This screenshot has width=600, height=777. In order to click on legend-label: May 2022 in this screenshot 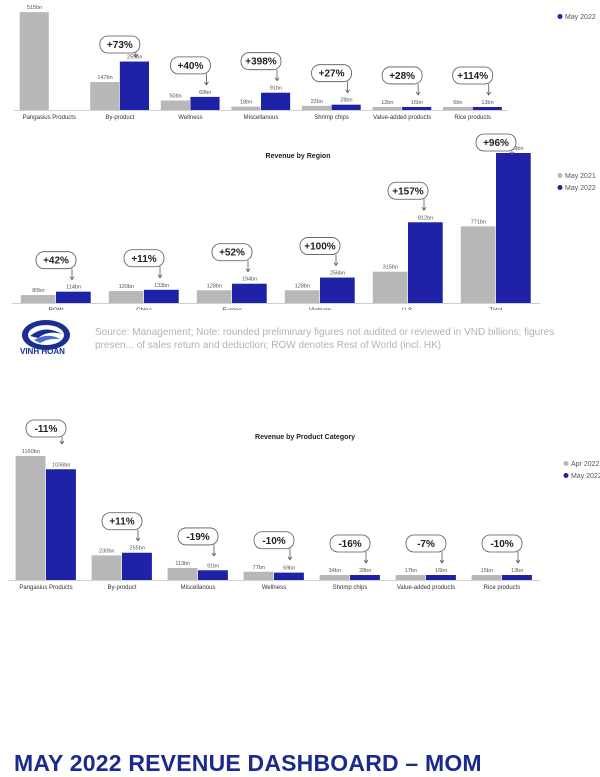, I will do `click(580, 188)`.